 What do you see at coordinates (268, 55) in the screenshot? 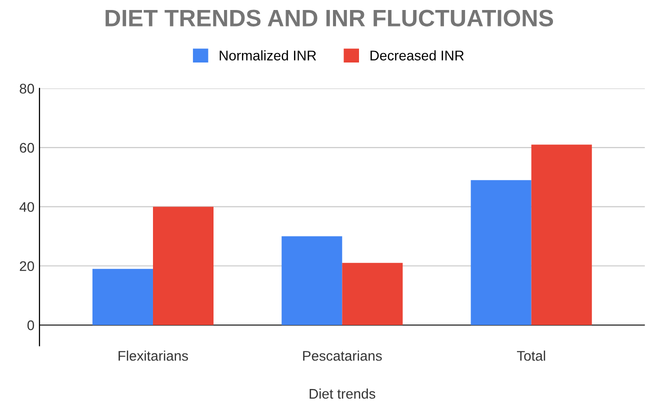
I see `legend-label: Normalized INR` at bounding box center [268, 55].